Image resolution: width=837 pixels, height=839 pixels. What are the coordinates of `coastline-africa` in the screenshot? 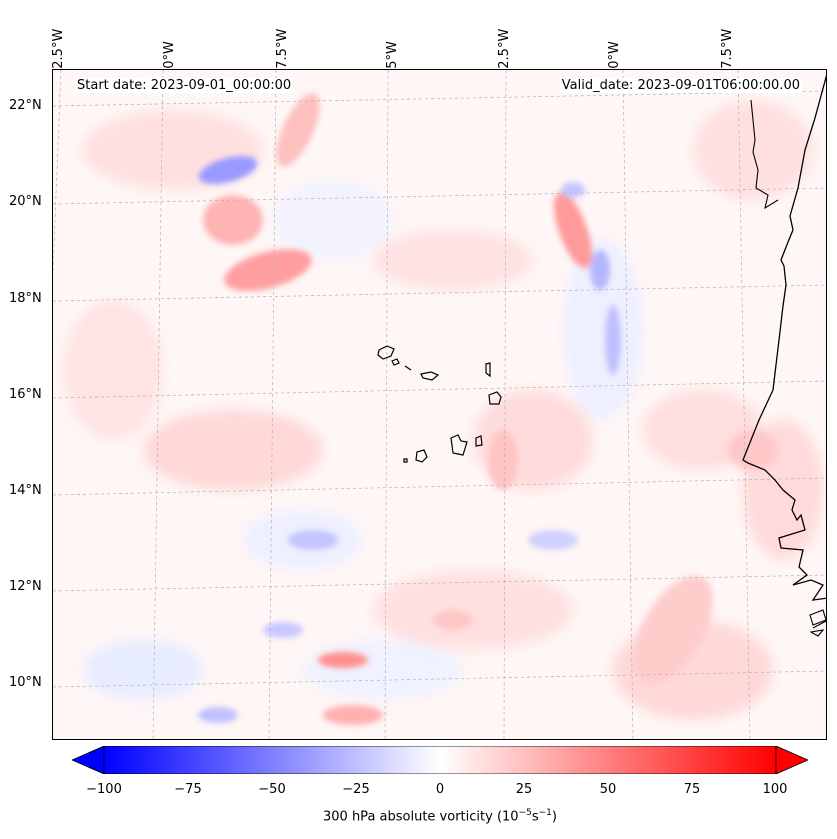 It's located at (784, 337).